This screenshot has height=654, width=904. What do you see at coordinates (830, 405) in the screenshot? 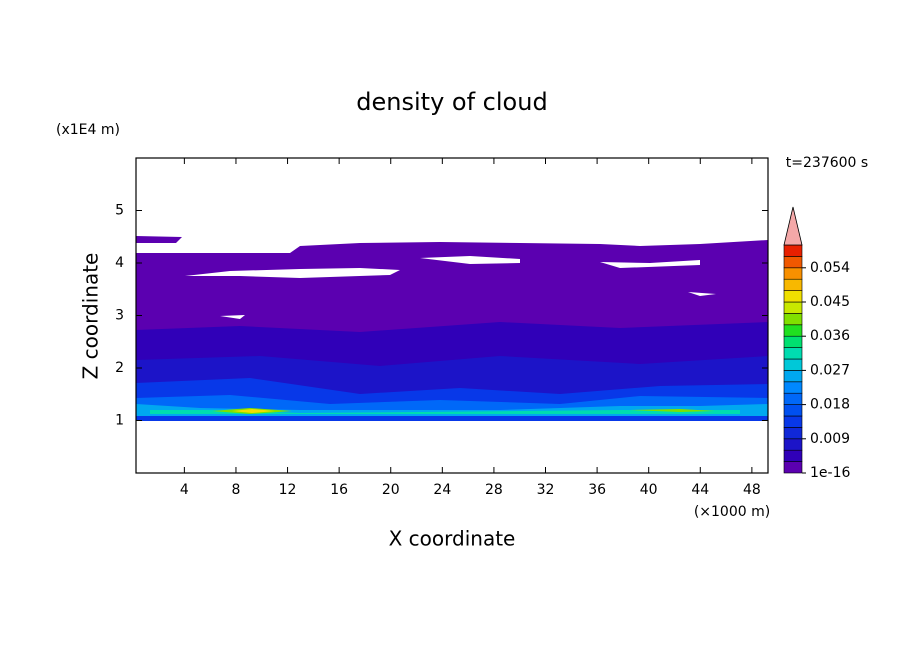
I see `colorbar-label: 0.018` at bounding box center [830, 405].